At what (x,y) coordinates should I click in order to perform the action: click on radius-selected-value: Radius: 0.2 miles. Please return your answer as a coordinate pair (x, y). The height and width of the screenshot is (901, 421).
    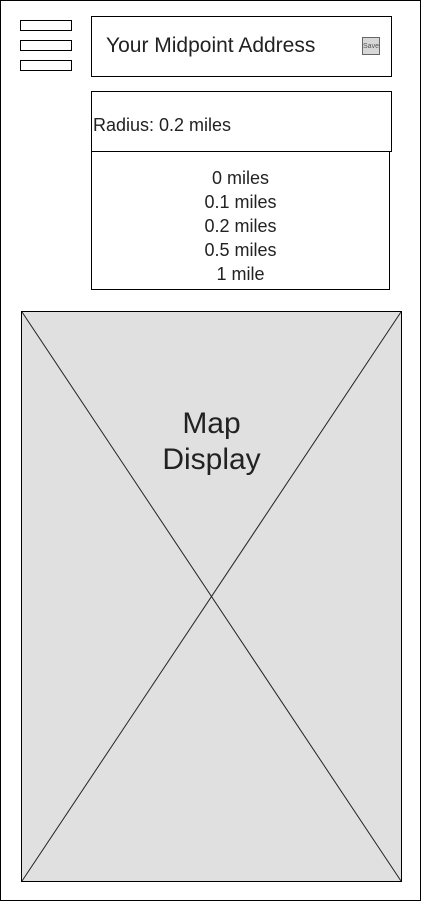
    Looking at the image, I should click on (162, 125).